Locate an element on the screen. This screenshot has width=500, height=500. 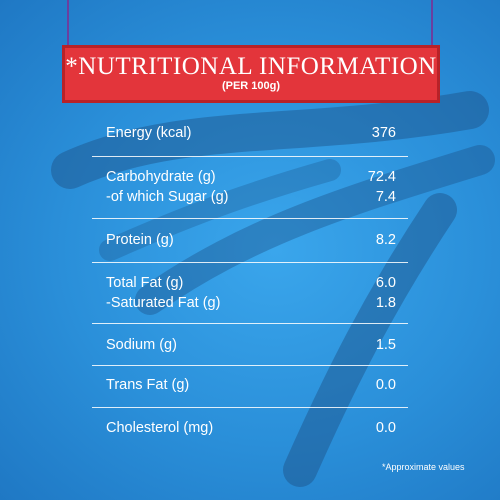
row-value: 72.4 is located at coordinates (381, 177).